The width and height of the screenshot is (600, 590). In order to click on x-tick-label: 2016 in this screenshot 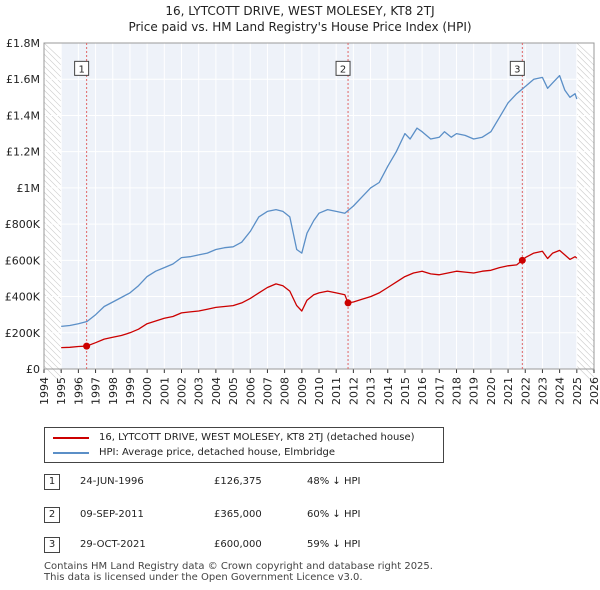, I will do `click(422, 391)`.